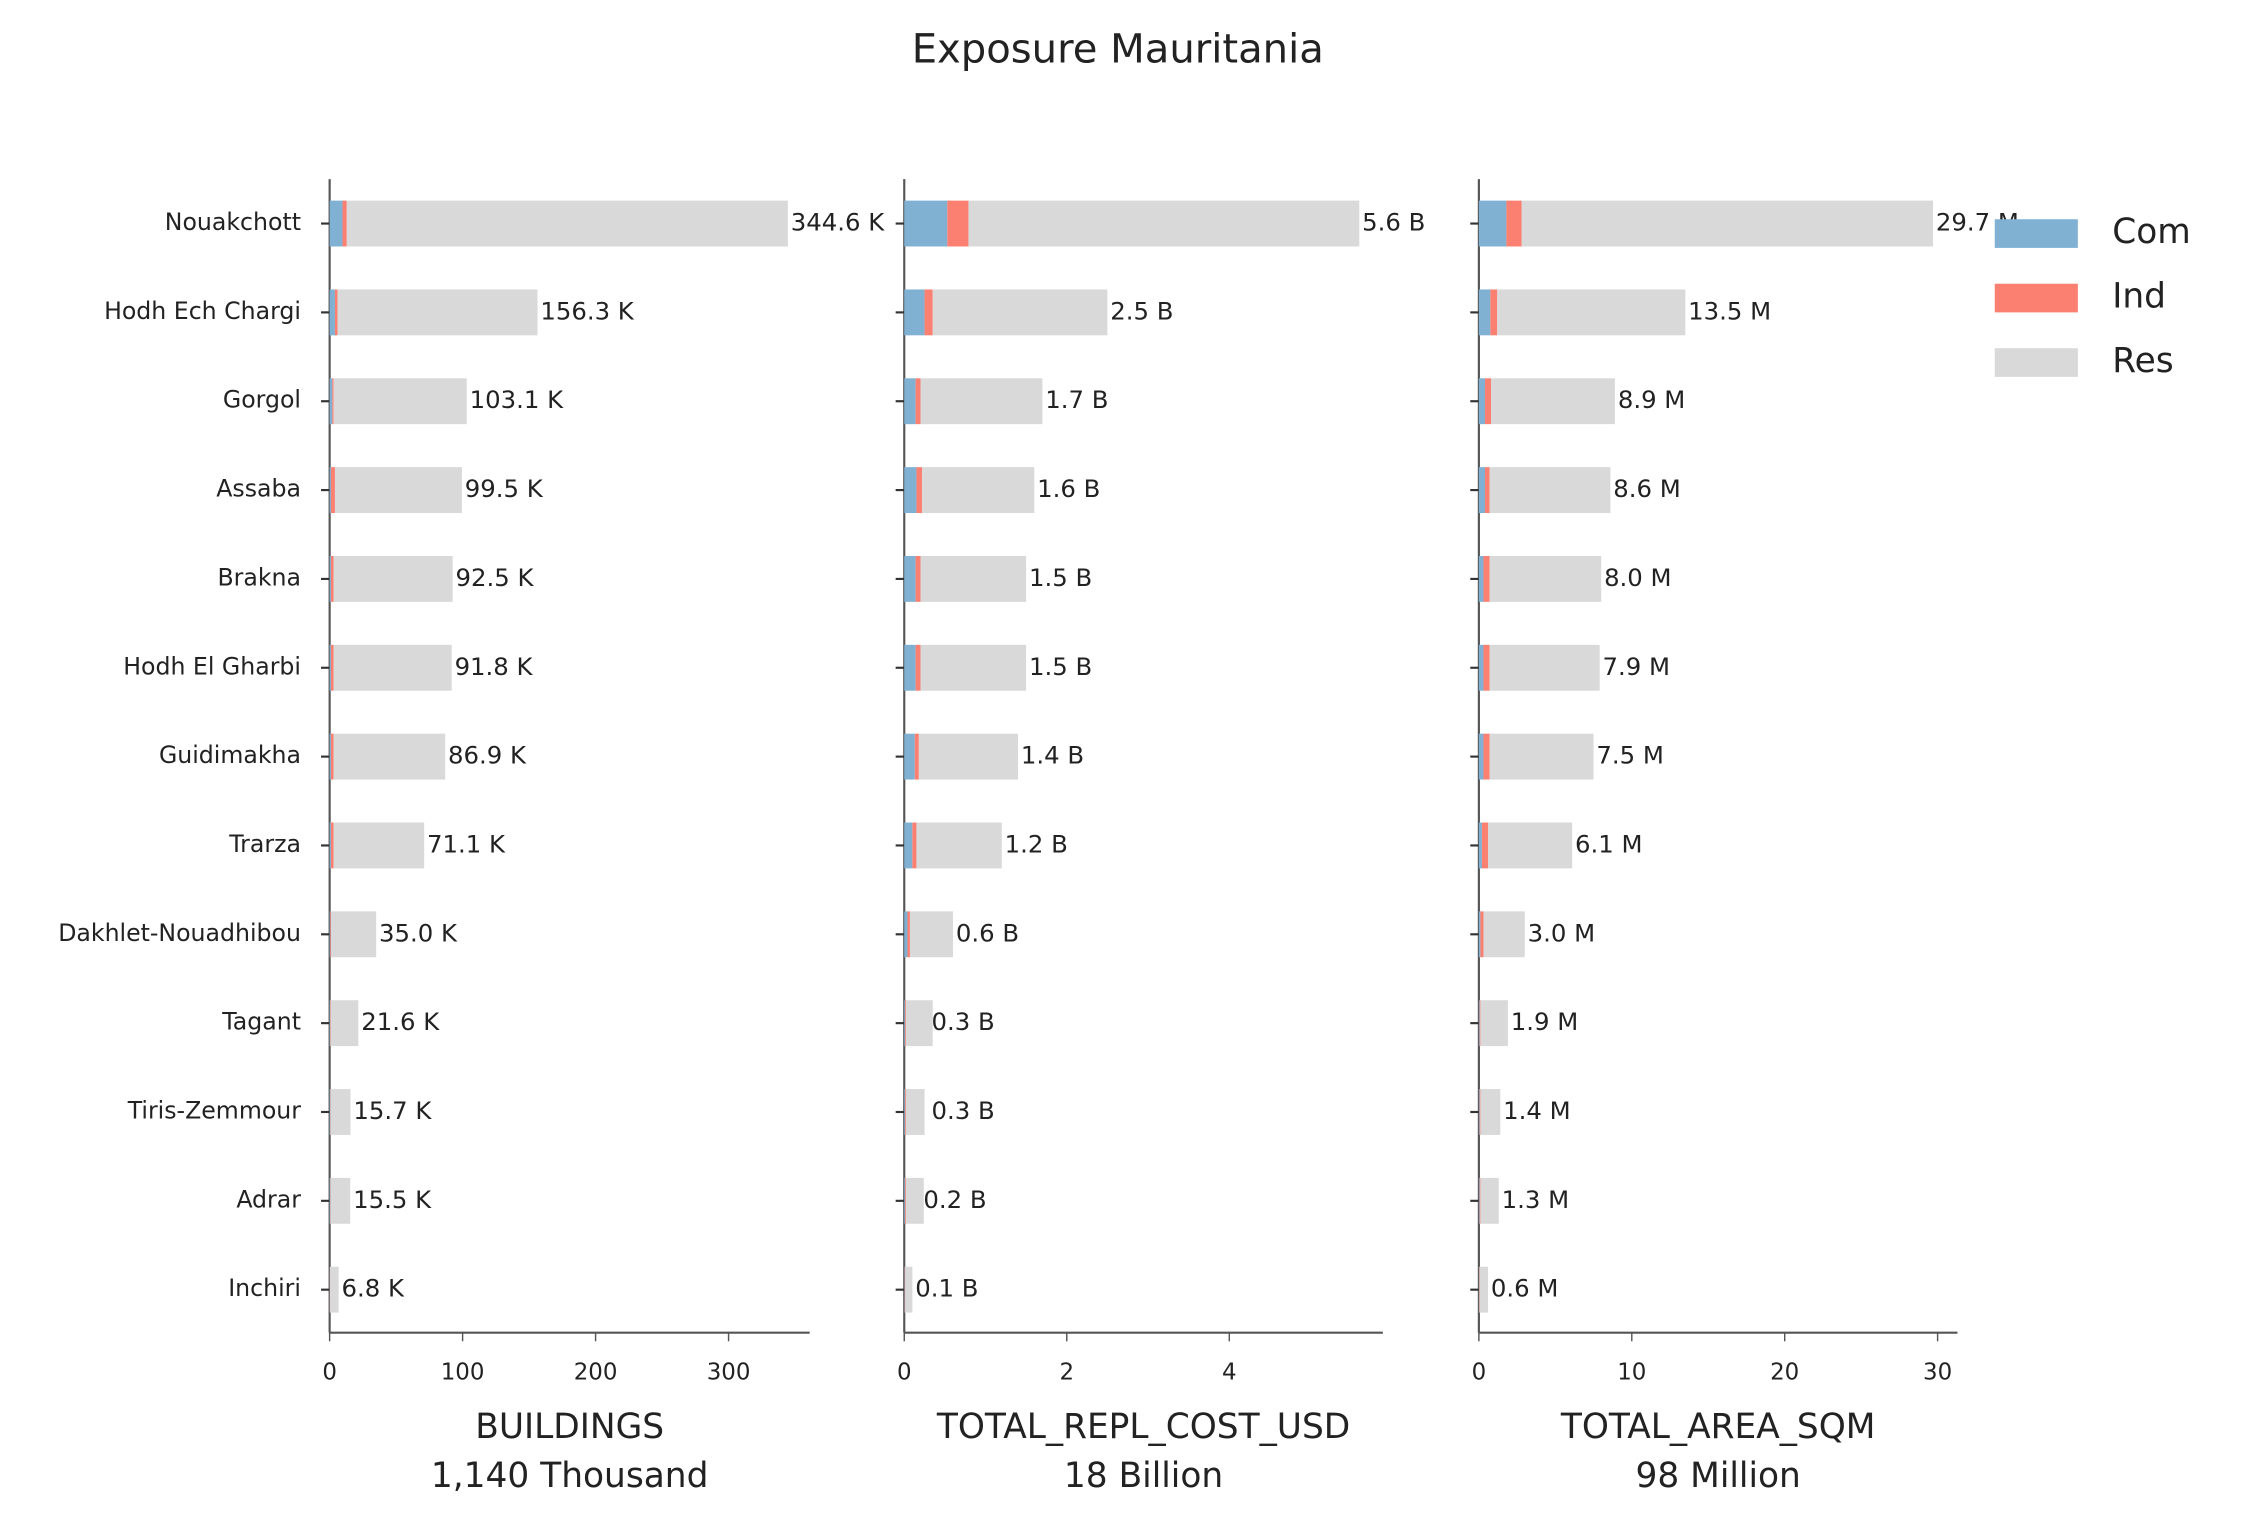 The image size is (2247, 1534). I want to click on x-axis-label: BUILDINGS, so click(569, 1427).